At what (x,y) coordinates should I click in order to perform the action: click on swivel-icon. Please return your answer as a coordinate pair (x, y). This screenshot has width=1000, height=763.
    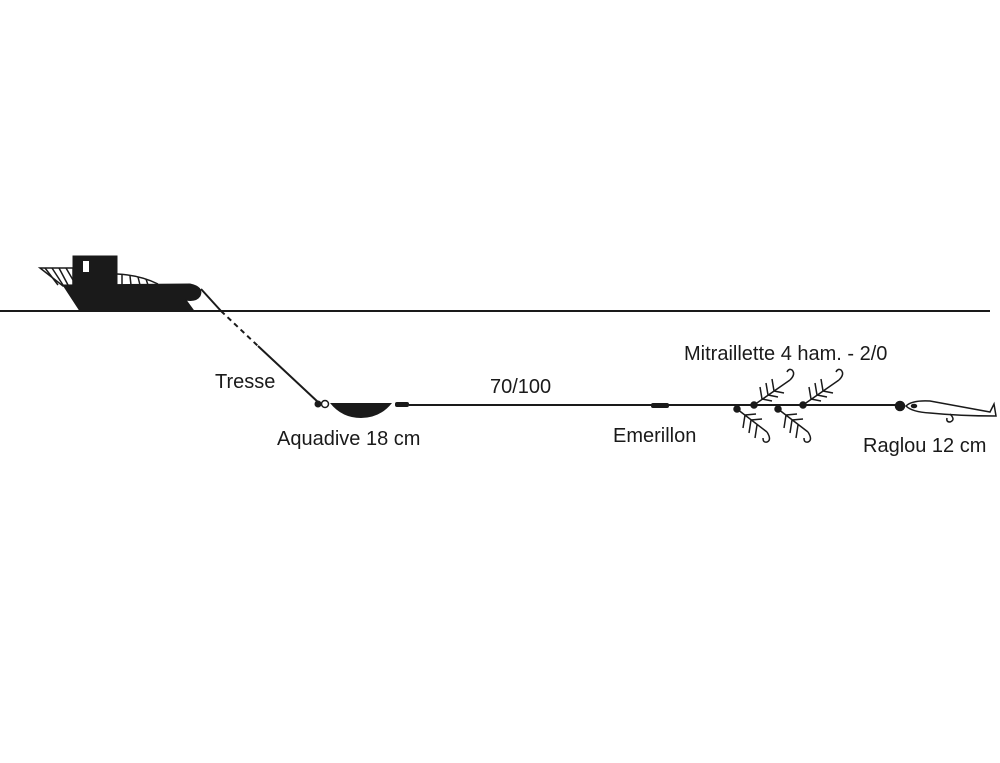
    Looking at the image, I should click on (660, 405).